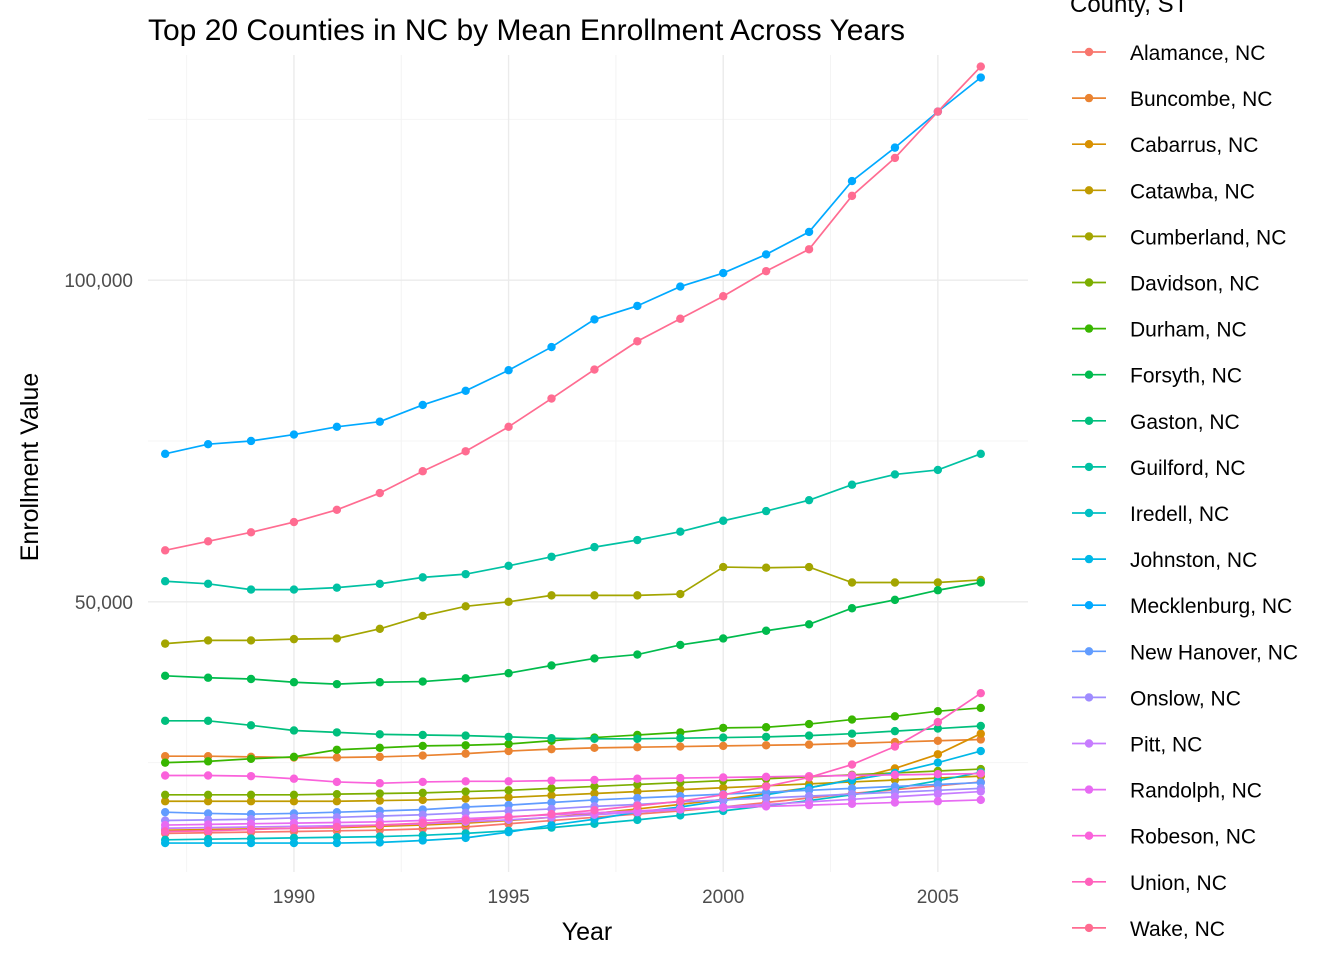  What do you see at coordinates (723, 897) in the screenshot?
I see `x-tick-label: 2000` at bounding box center [723, 897].